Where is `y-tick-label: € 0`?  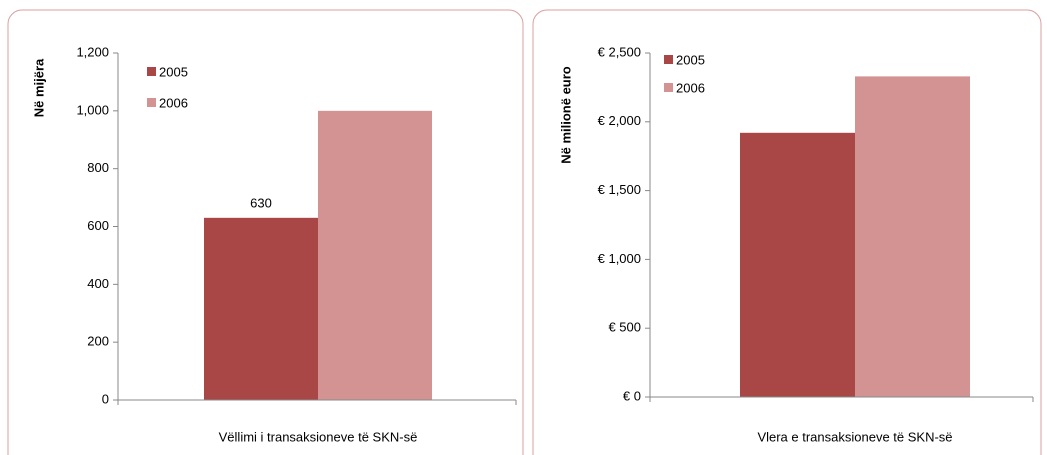
y-tick-label: € 0 is located at coordinates (632, 395).